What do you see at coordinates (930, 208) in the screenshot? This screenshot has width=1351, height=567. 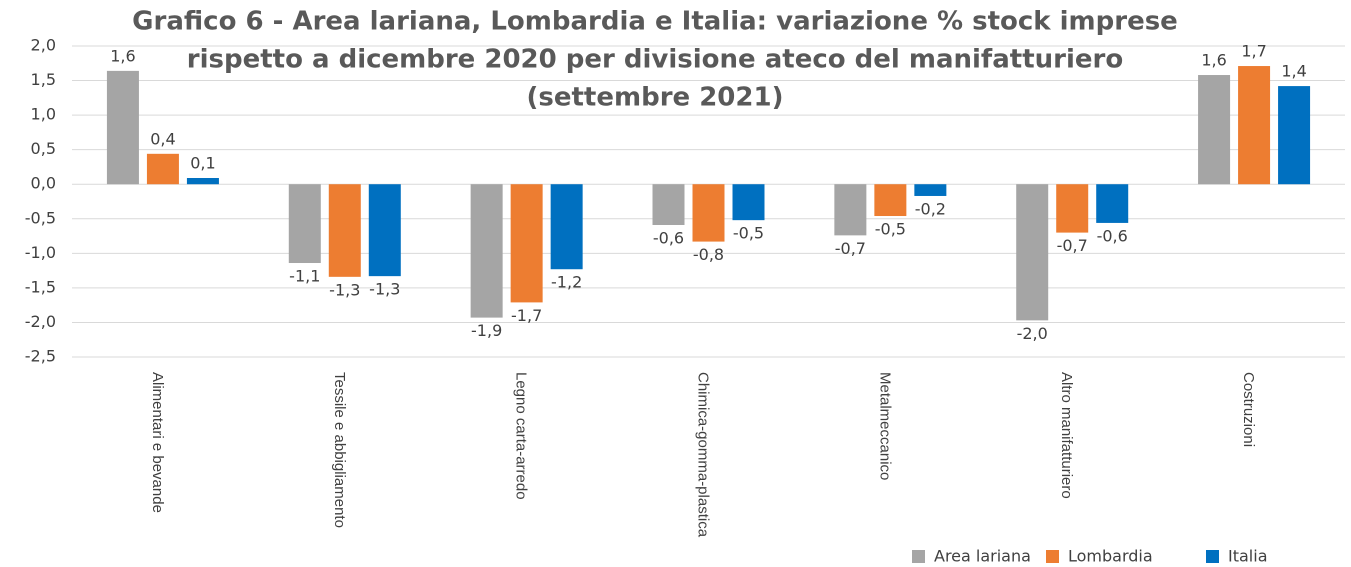 I see `data-label: -0,2` at bounding box center [930, 208].